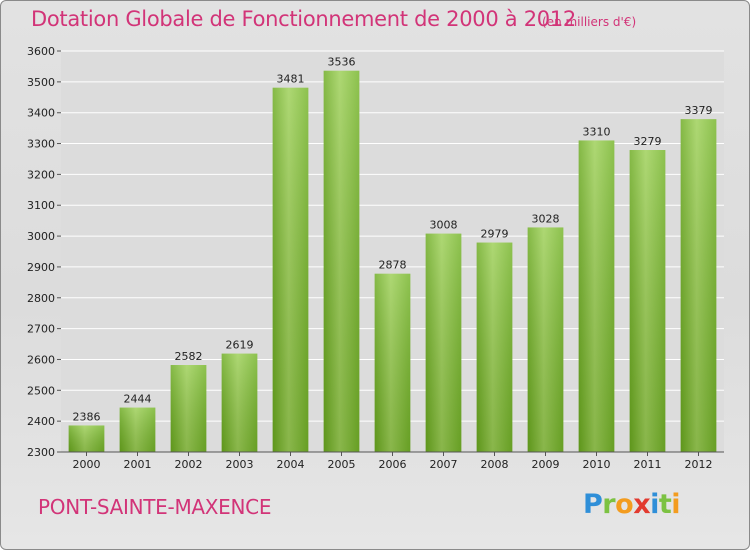 The image size is (750, 550). What do you see at coordinates (341, 261) in the screenshot?
I see `bar-shade-2005` at bounding box center [341, 261].